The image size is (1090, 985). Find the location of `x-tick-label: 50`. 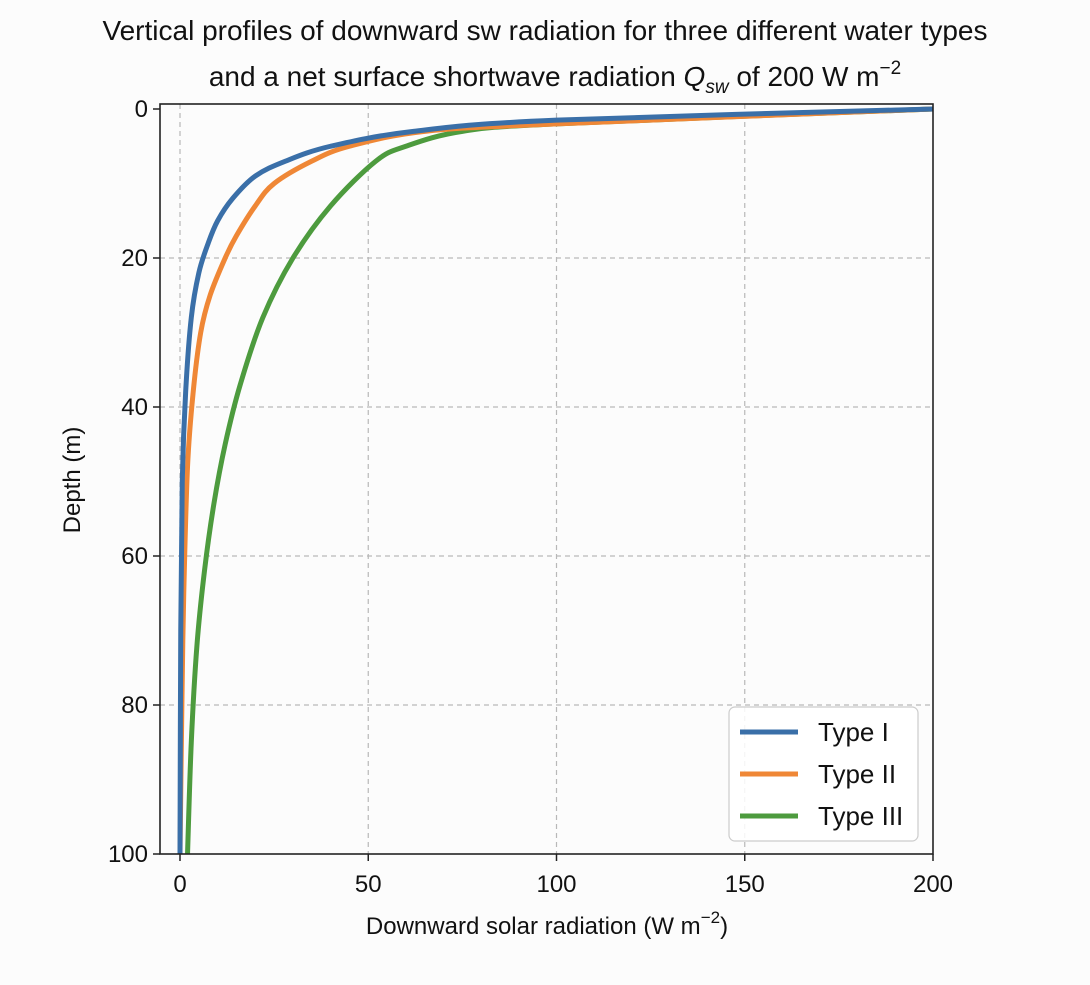

x-tick-label: 50 is located at coordinates (368, 884).